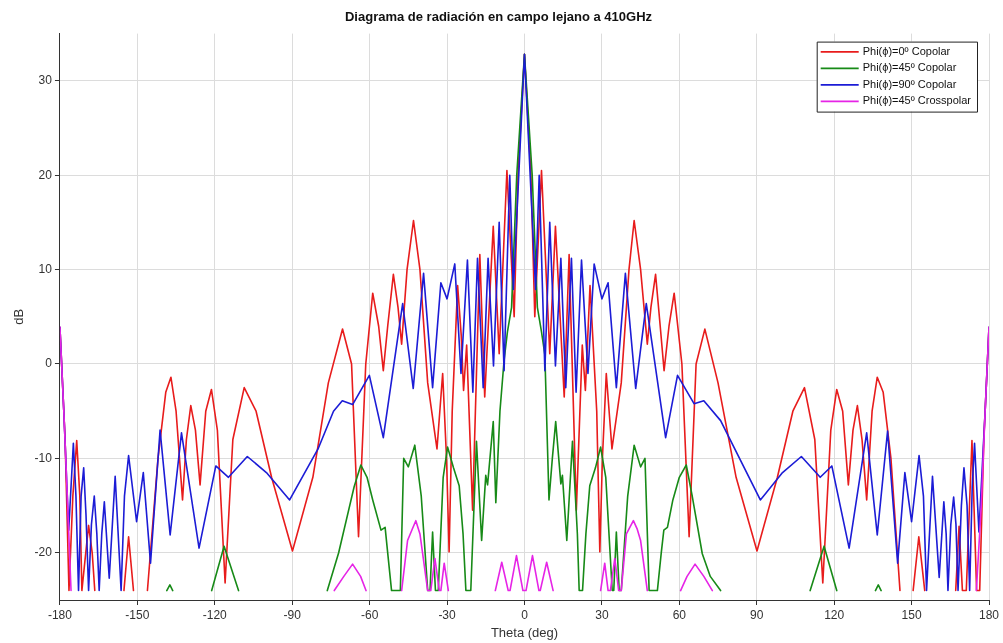 Image resolution: width=1003 pixels, height=643 pixels. What do you see at coordinates (909, 67) in the screenshot?
I see `legend-label: Phi(ϕ)=45º Copolar` at bounding box center [909, 67].